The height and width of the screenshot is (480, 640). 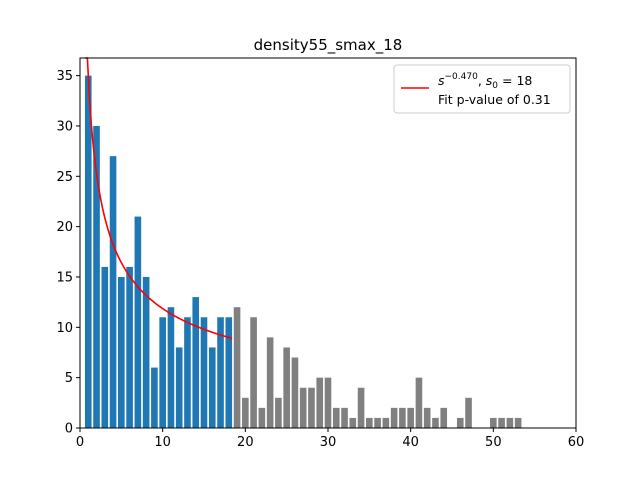 I want to click on y-tick-label: 30, so click(x=64, y=126).